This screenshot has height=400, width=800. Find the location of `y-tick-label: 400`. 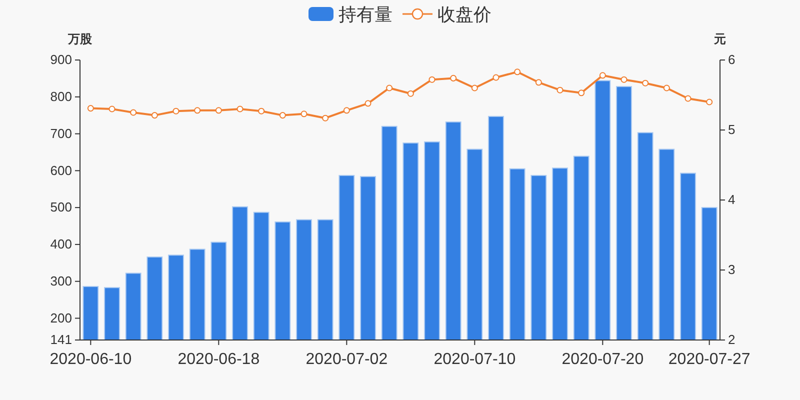

y-tick-label: 400 is located at coordinates (61, 244).